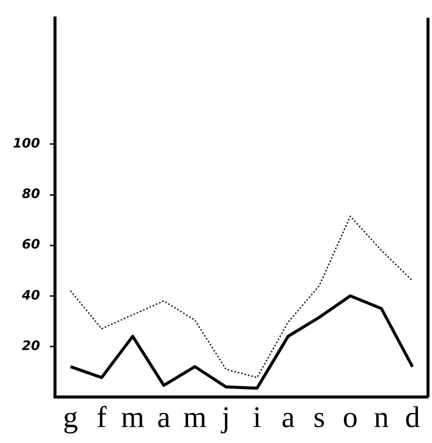 This screenshot has height=443, width=432. Describe the element at coordinates (31, 245) in the screenshot. I see `y-tick-label: 60` at that location.